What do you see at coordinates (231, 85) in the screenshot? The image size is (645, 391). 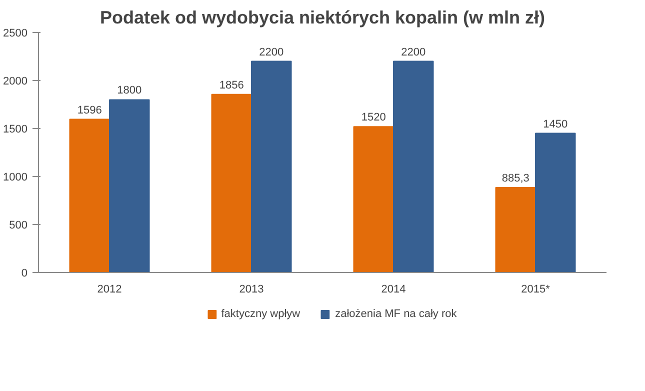 I see `data-label: 1856` at bounding box center [231, 85].